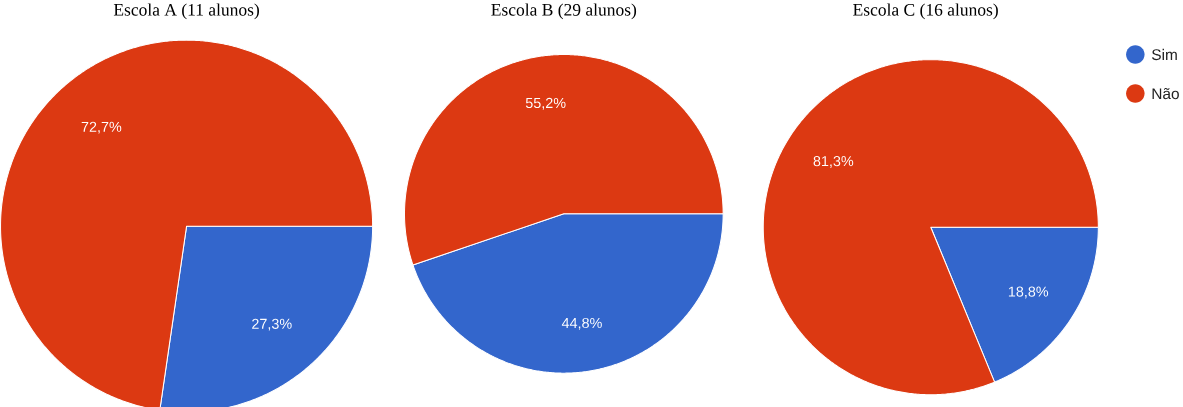  Describe the element at coordinates (186, 11) in the screenshot. I see `chart-title: Escola A (11 alunos)` at that location.